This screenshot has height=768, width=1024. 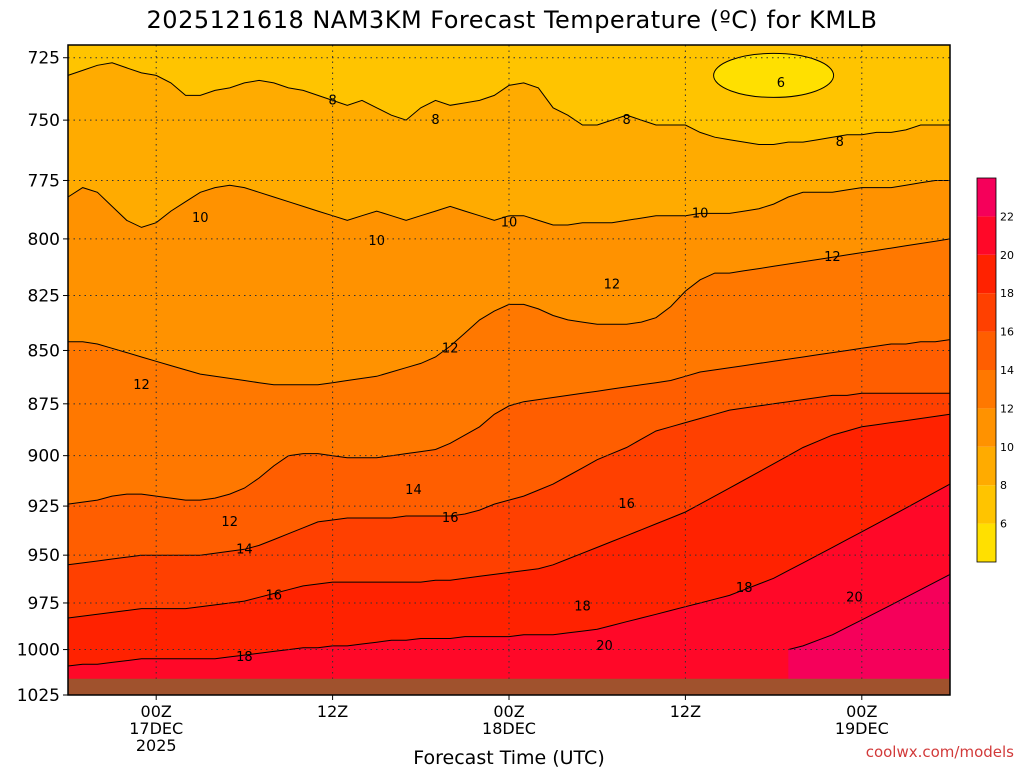 I want to click on band-6-pocket, so click(x=773, y=75).